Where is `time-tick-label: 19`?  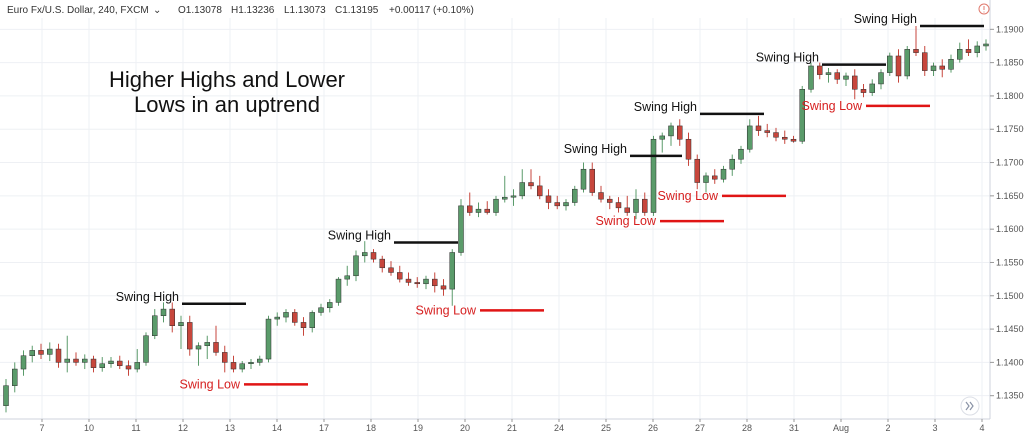
time-tick-label: 19 is located at coordinates (418, 428).